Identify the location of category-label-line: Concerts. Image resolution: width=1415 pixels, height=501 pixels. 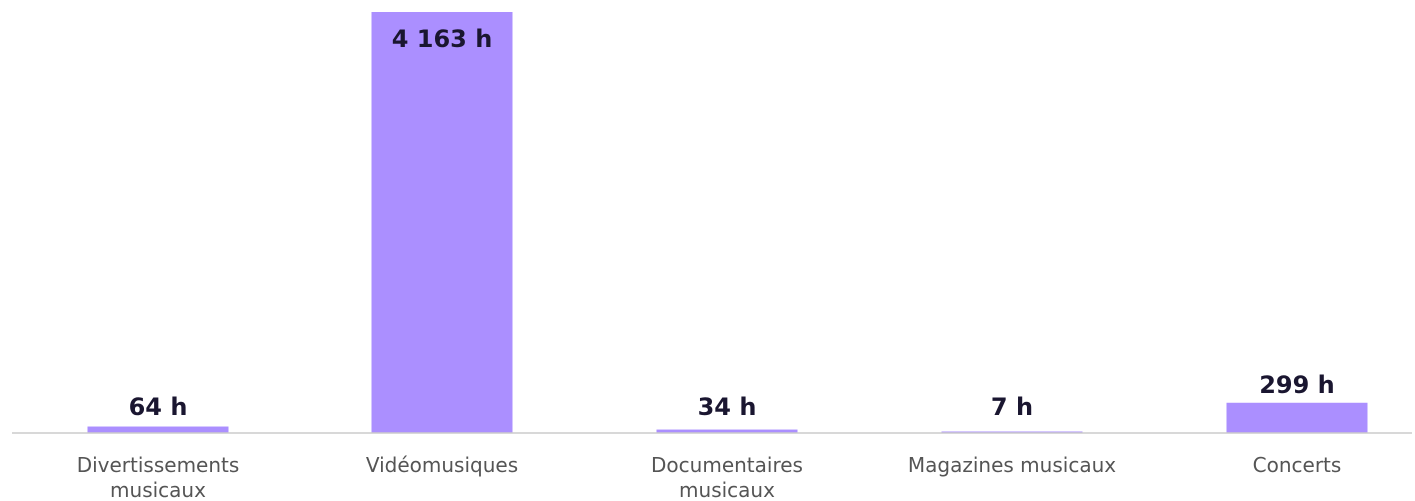
(1297, 465).